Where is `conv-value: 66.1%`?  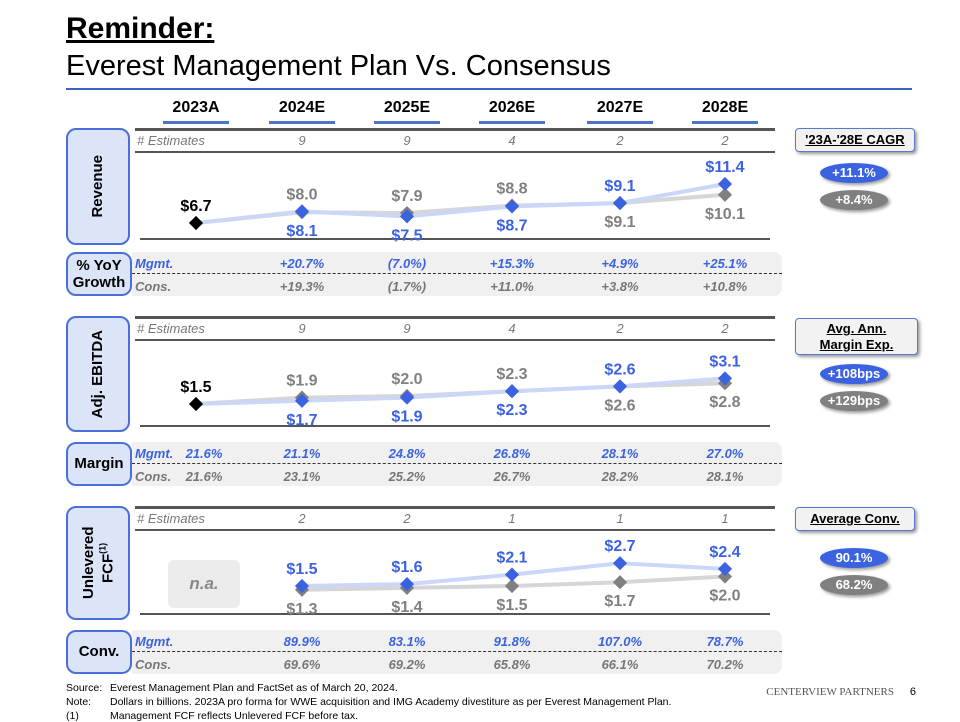 conv-value: 66.1% is located at coordinates (620, 664).